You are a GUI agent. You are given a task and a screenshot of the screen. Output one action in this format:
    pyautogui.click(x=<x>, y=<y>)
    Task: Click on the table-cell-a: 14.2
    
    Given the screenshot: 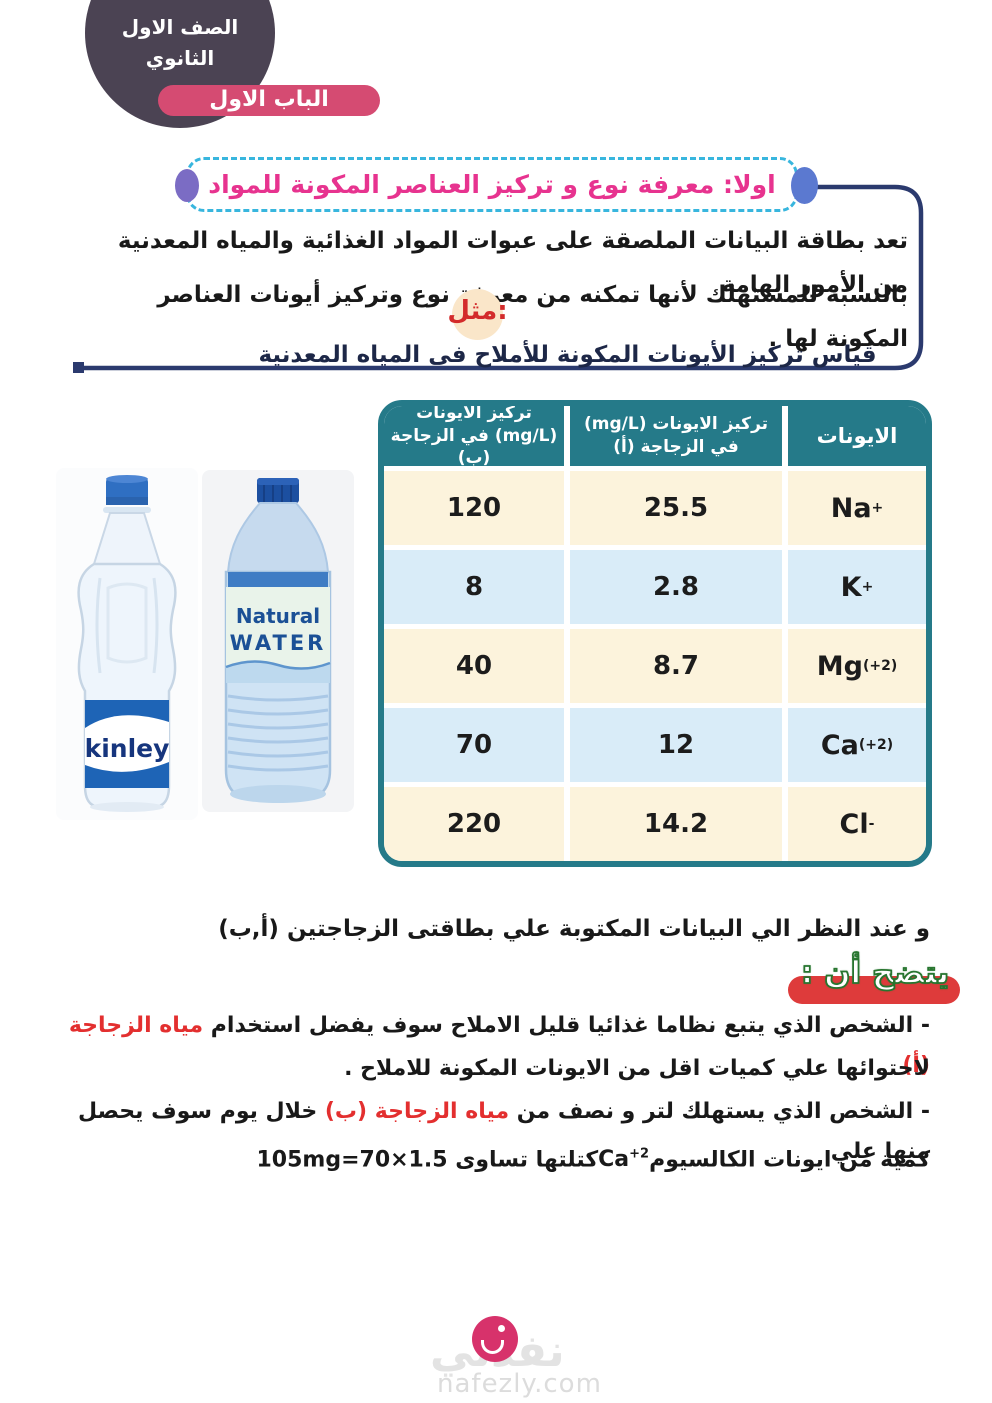 What is the action you would take?
    pyautogui.click(x=676, y=824)
    